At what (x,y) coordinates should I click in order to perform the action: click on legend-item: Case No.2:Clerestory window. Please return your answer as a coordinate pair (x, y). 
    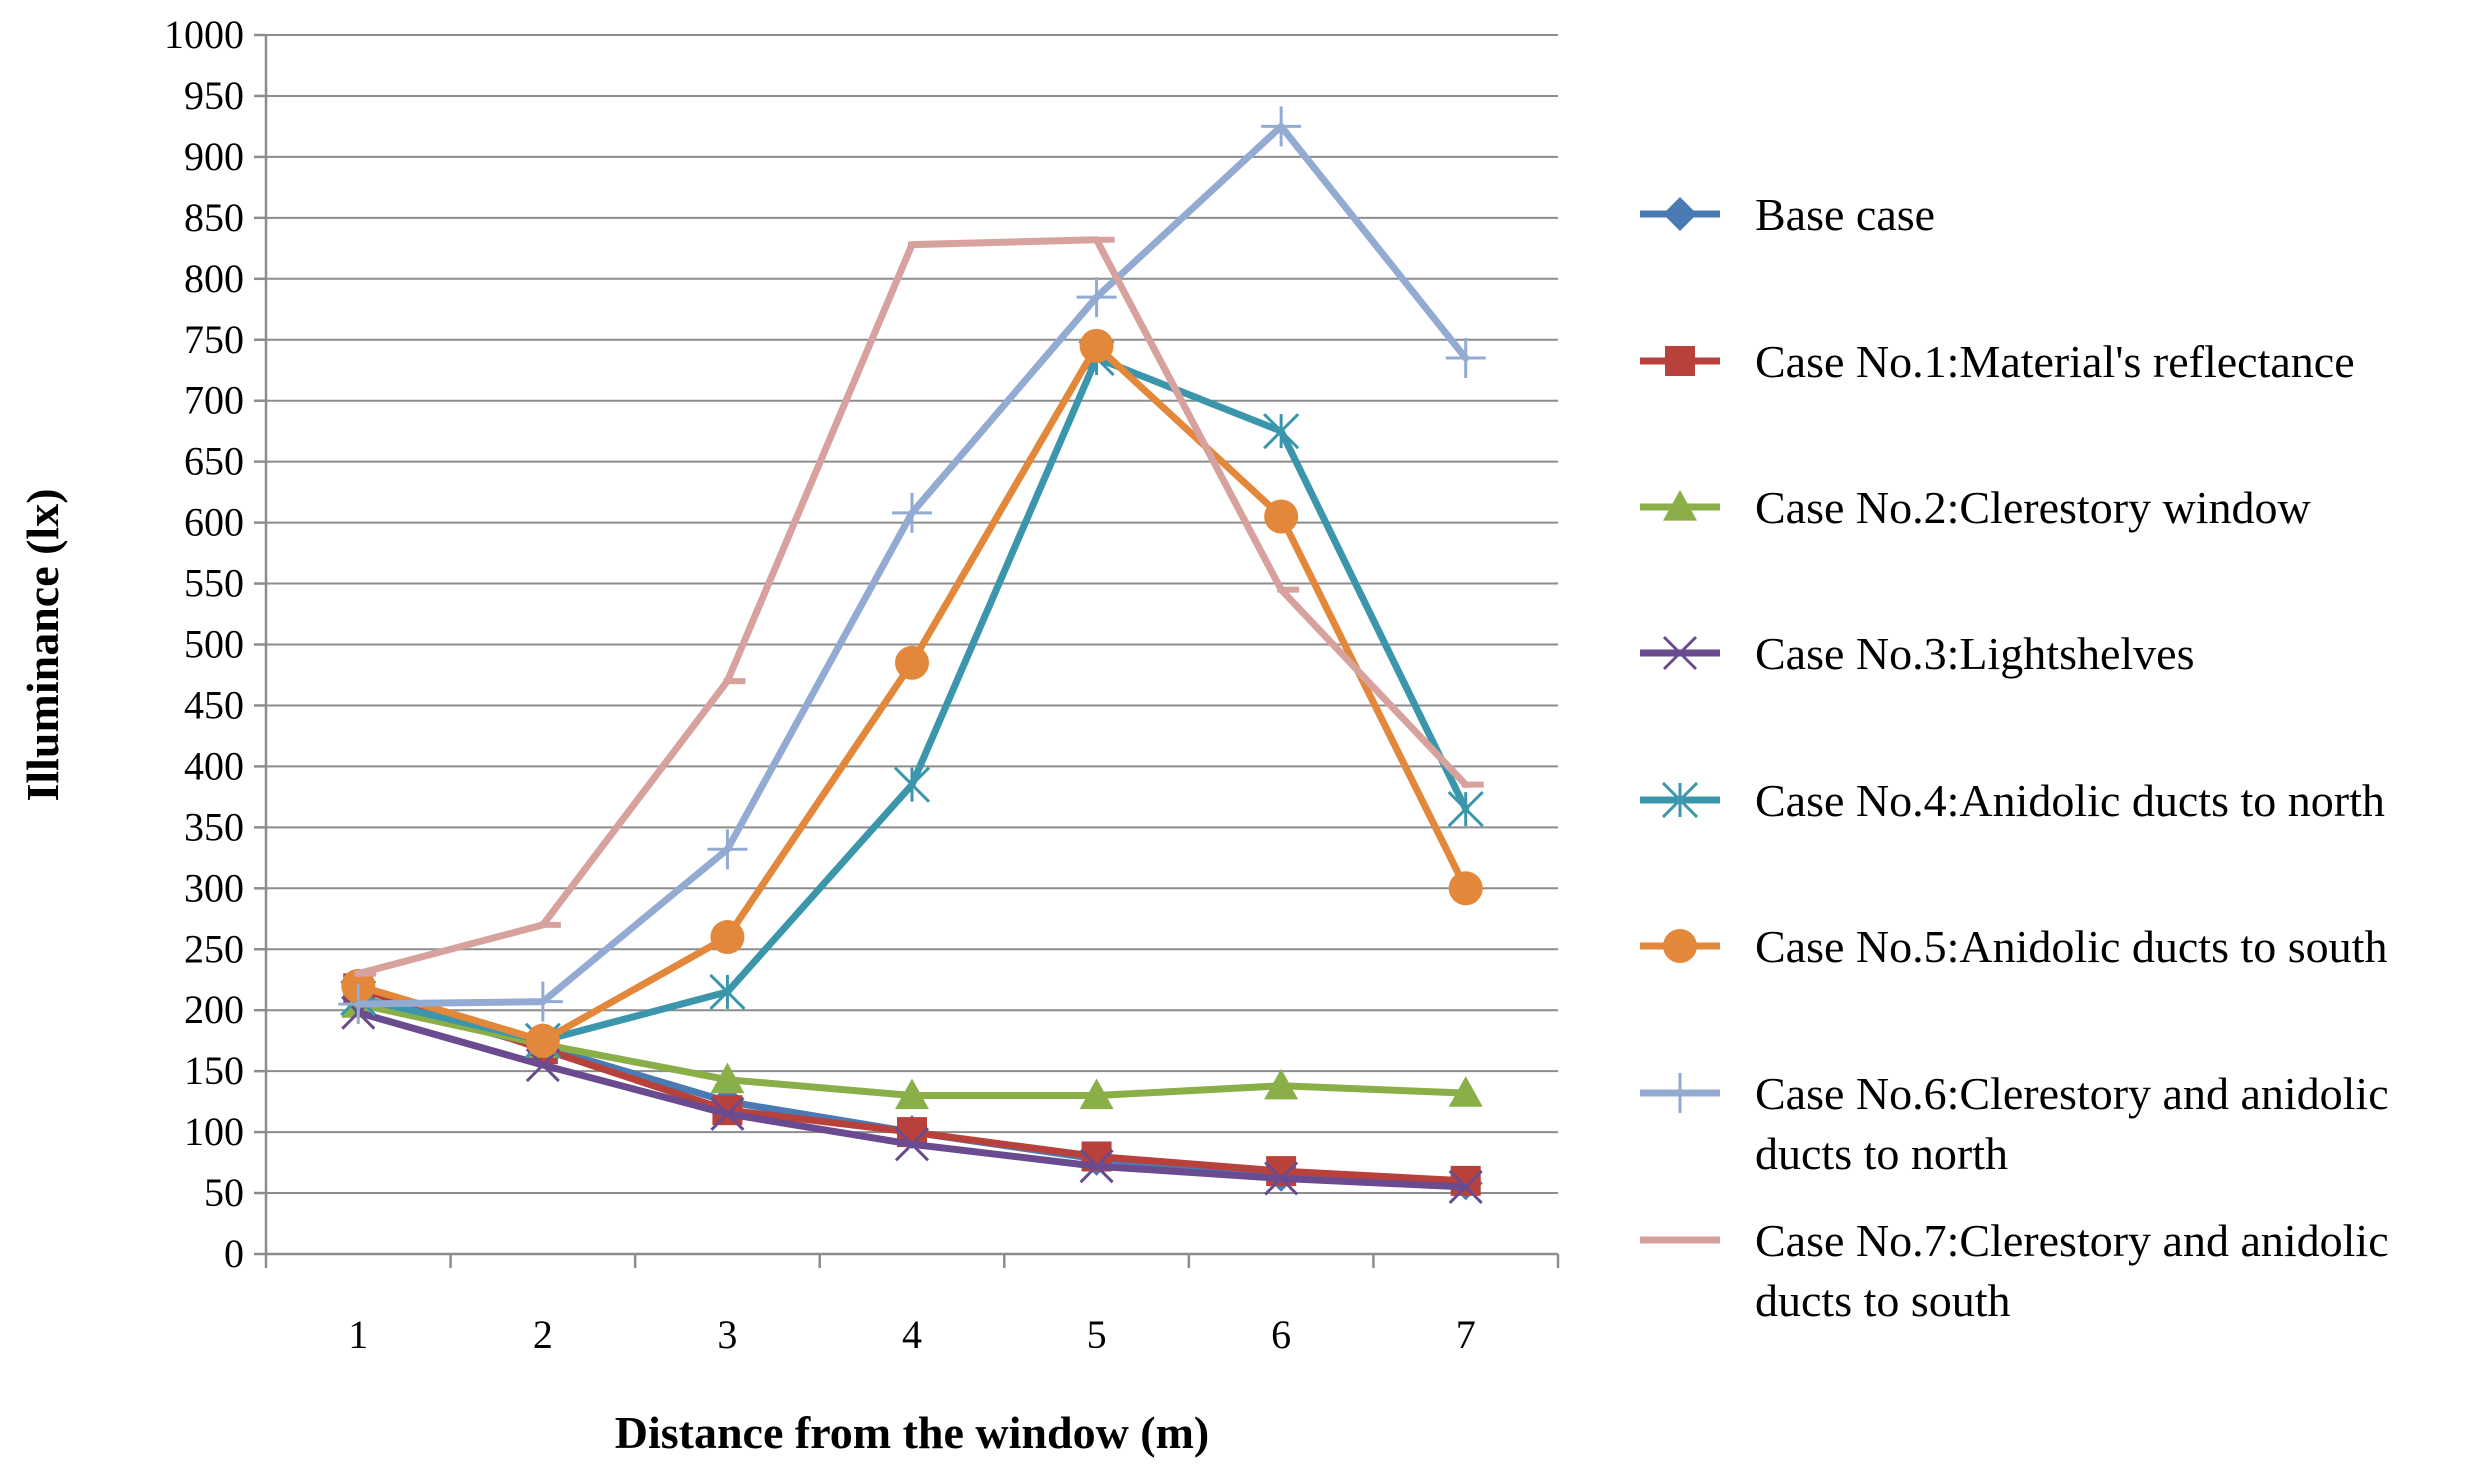
    Looking at the image, I should click on (1976, 507).